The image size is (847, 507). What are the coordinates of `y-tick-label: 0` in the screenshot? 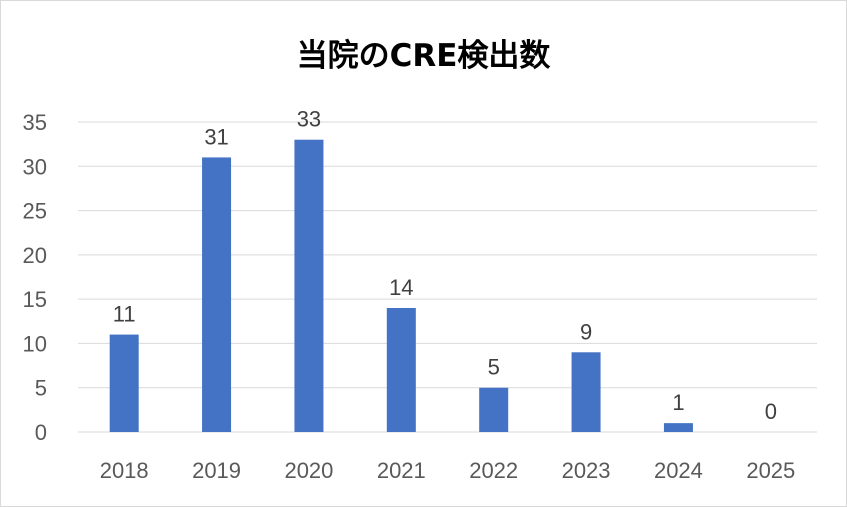 It's located at (41, 432).